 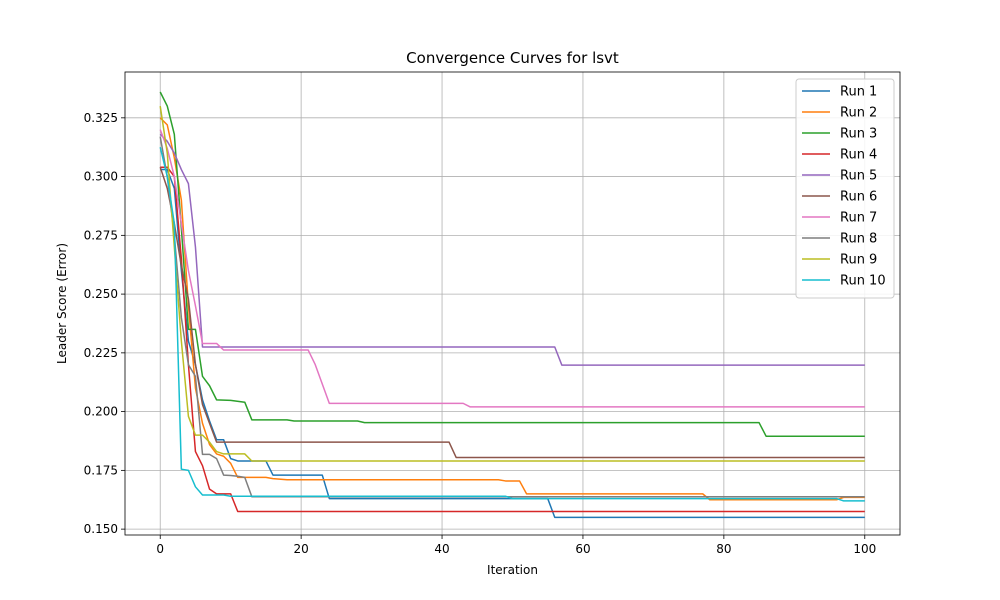 What do you see at coordinates (858, 218) in the screenshot?
I see `legend-label: Run 7` at bounding box center [858, 218].